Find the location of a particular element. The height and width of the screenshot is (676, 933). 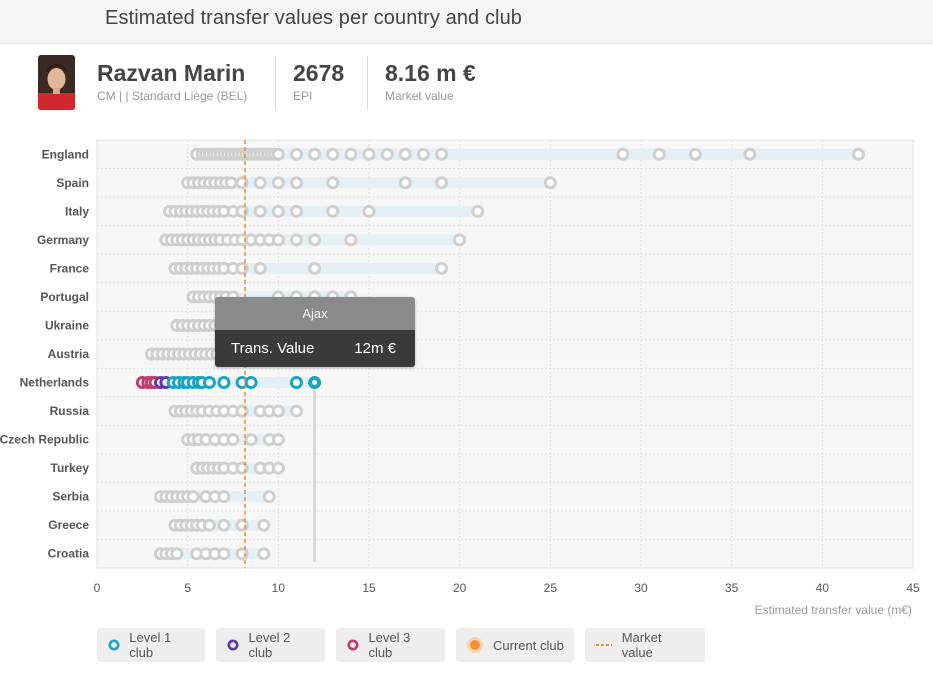

tooltip-body: Trans. Value 12m € is located at coordinates (315, 348).